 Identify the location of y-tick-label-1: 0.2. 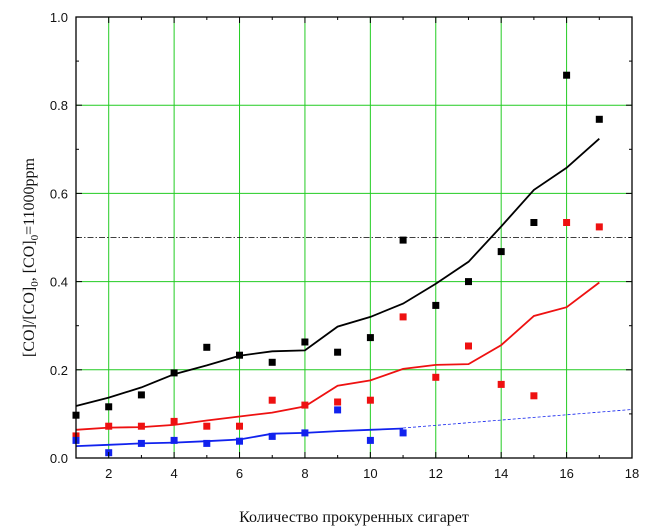
(59, 370).